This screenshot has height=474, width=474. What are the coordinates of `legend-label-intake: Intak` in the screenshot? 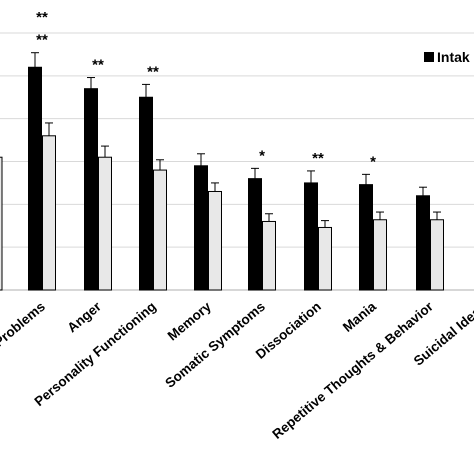 It's located at (453, 57).